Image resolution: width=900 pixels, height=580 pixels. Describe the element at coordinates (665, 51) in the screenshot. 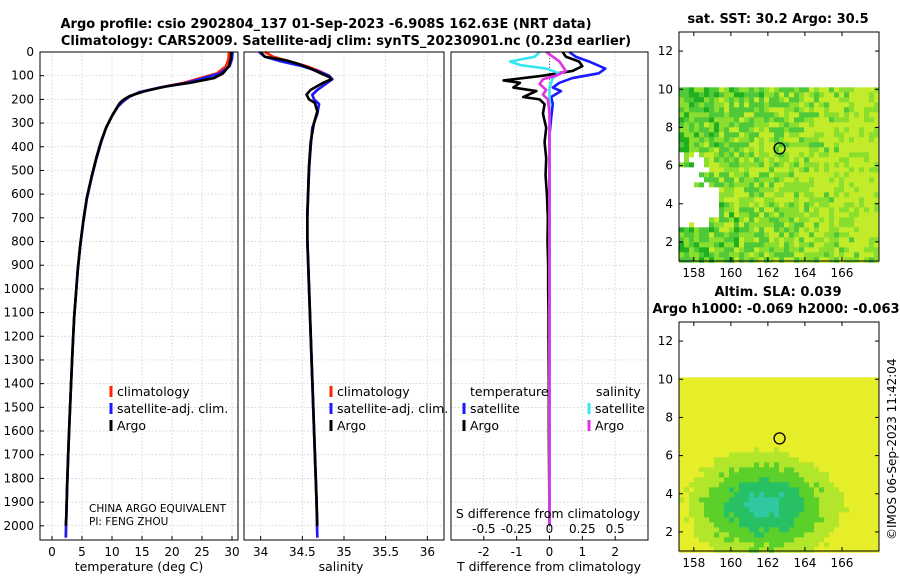

I see `y-tick-label: 12` at that location.